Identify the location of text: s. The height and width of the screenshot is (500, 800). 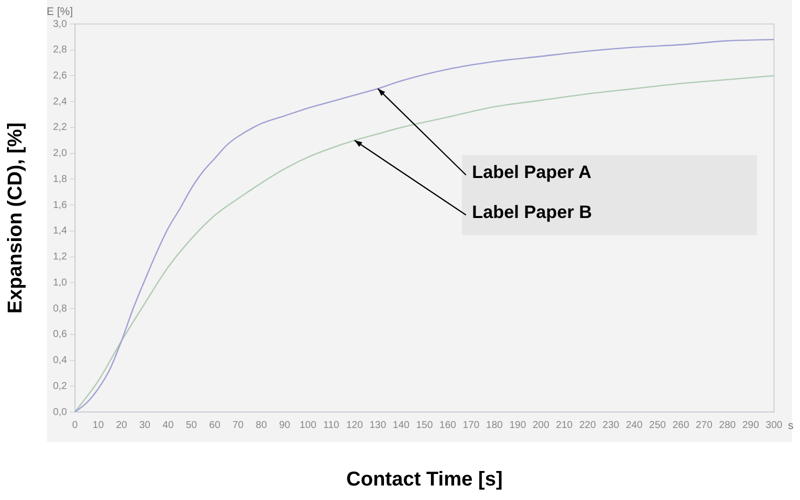
(791, 426).